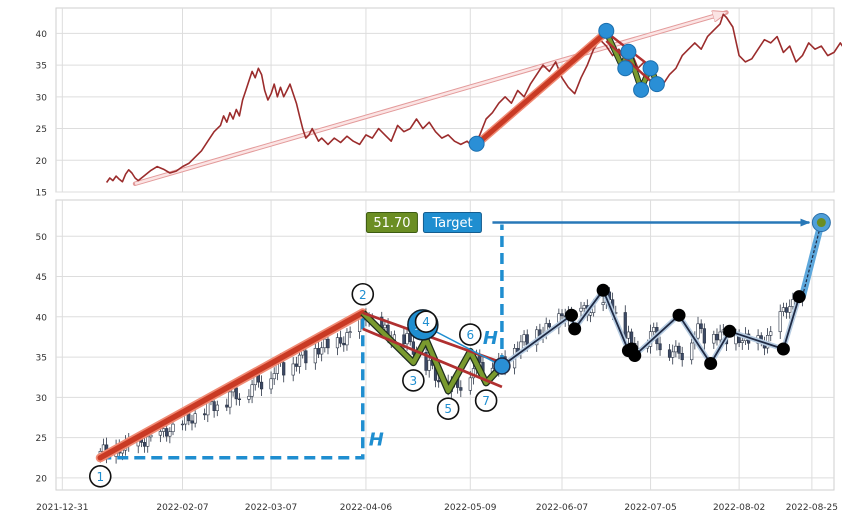 Image resolution: width=842 pixels, height=520 pixels. I want to click on pivot-label: 5, so click(448, 409).